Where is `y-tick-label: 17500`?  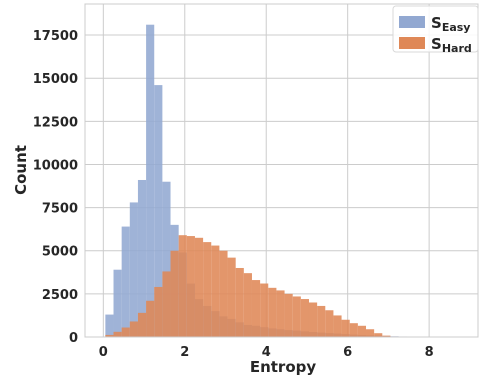
y-tick-label: 17500 is located at coordinates (55, 36).